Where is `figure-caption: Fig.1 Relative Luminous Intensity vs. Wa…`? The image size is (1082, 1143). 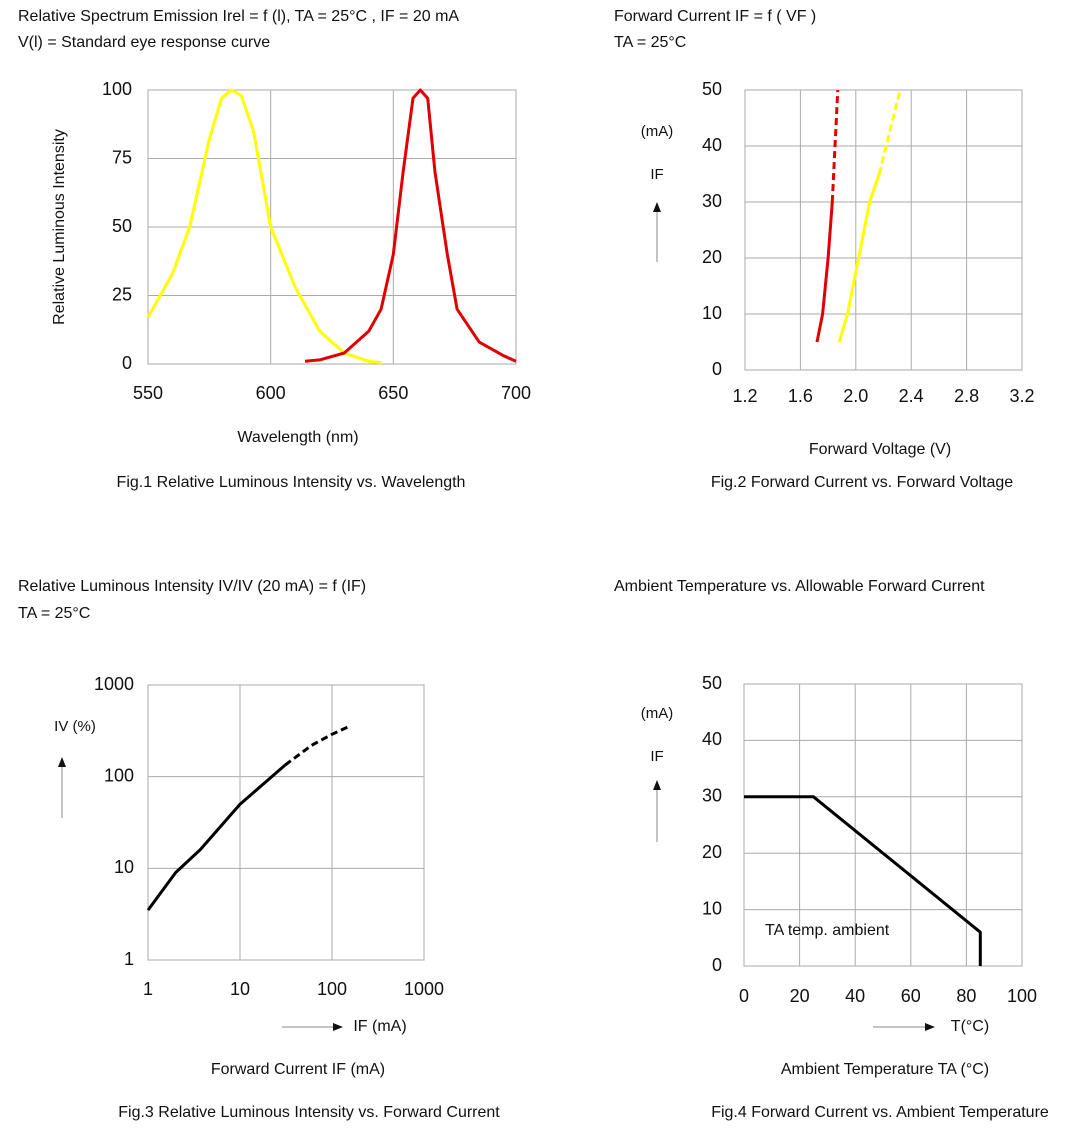 figure-caption: Fig.1 Relative Luminous Intensity vs. Wa… is located at coordinates (291, 482).